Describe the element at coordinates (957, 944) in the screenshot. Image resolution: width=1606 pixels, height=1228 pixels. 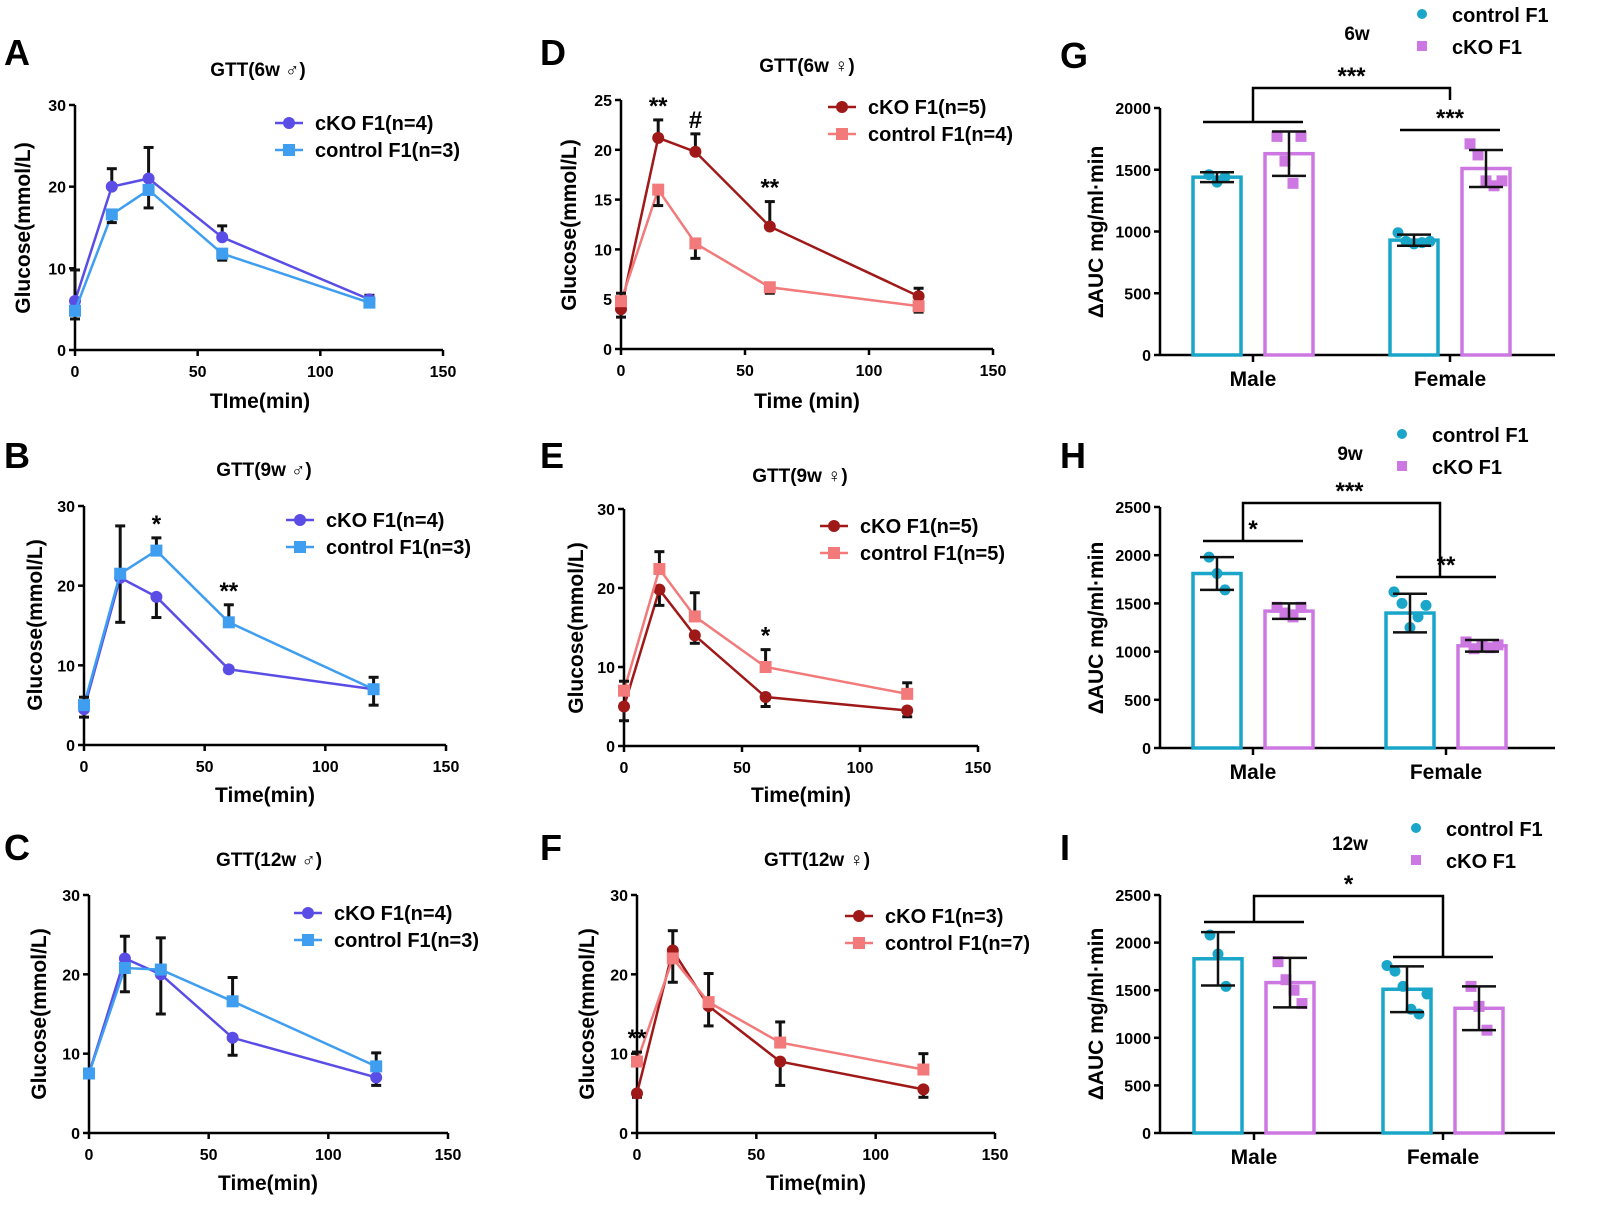
I see `legend-label: control F1(n=7)` at that location.